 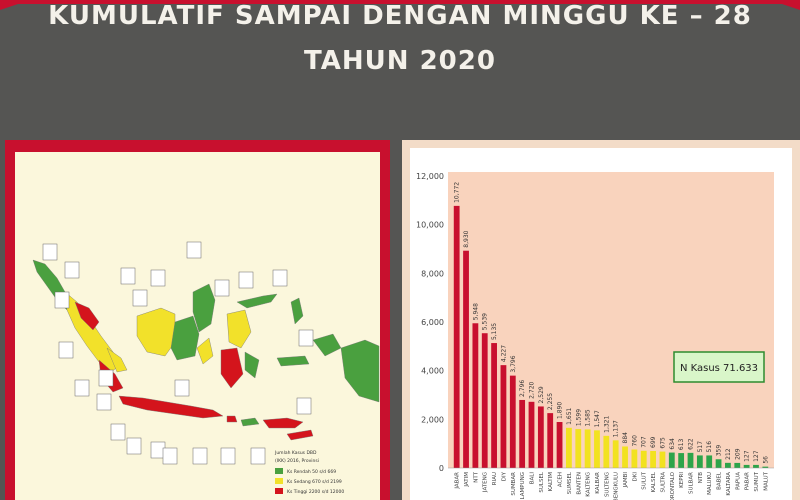 I want to click on island-java, so click(x=171, y=407).